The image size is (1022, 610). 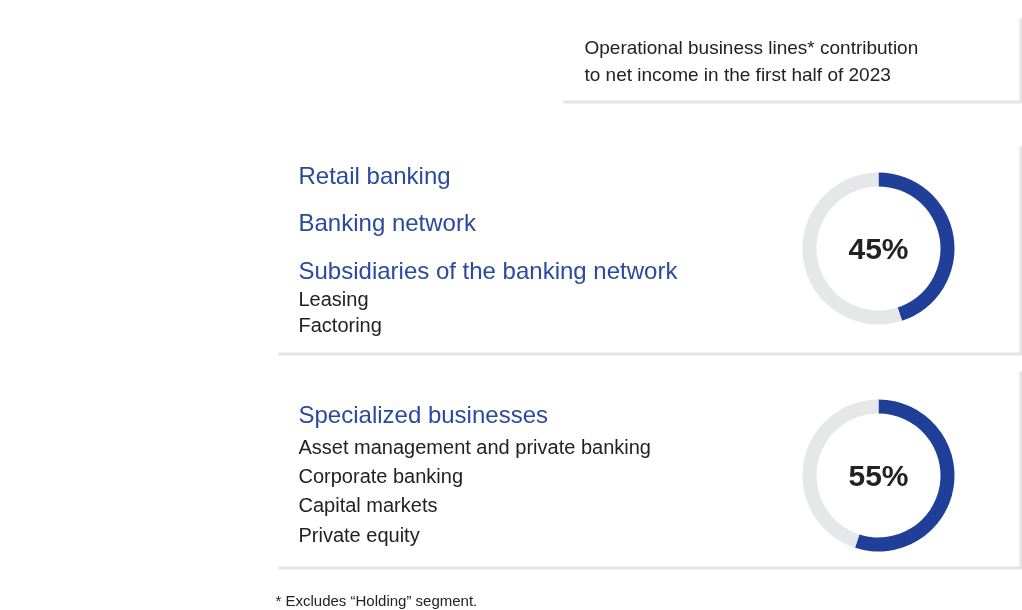 What do you see at coordinates (488, 270) in the screenshot?
I see `text: Subsidiaries of the banking network` at bounding box center [488, 270].